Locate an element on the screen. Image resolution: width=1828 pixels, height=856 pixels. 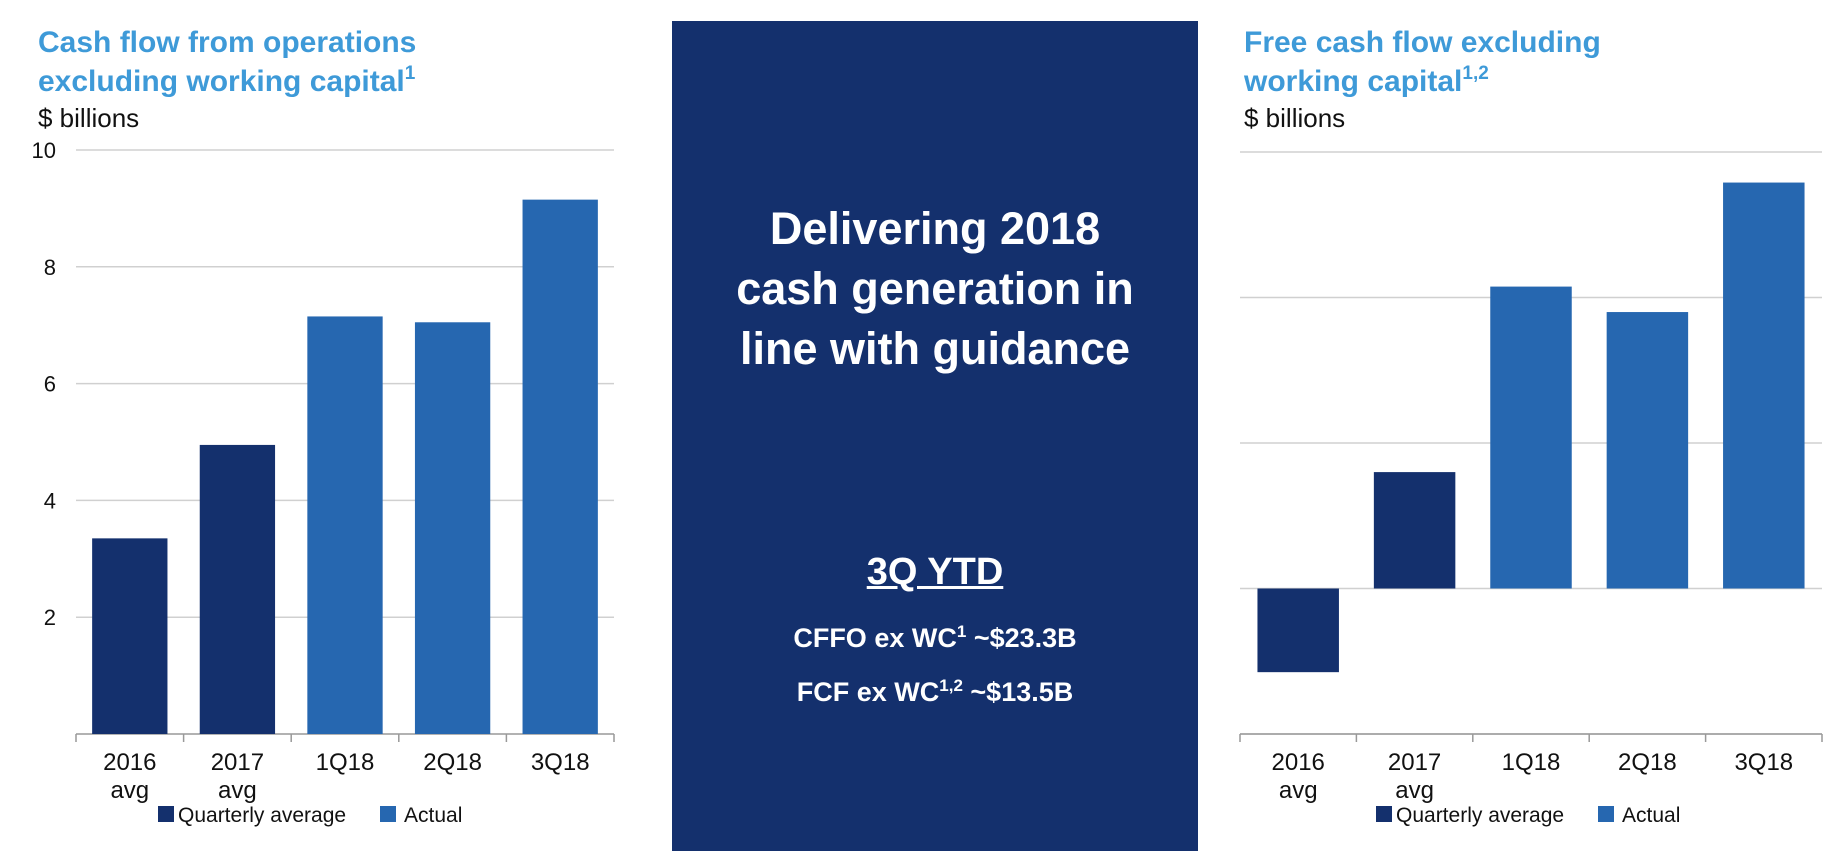
fcf-footnote: 1,2 is located at coordinates (951, 685).